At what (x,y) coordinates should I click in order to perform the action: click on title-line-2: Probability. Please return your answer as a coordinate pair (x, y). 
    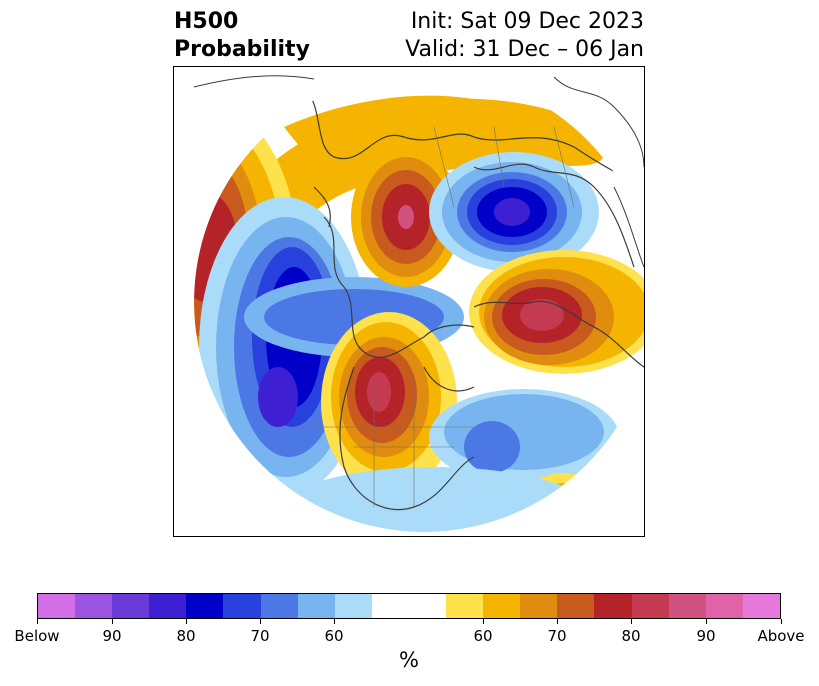
    Looking at the image, I should click on (242, 49).